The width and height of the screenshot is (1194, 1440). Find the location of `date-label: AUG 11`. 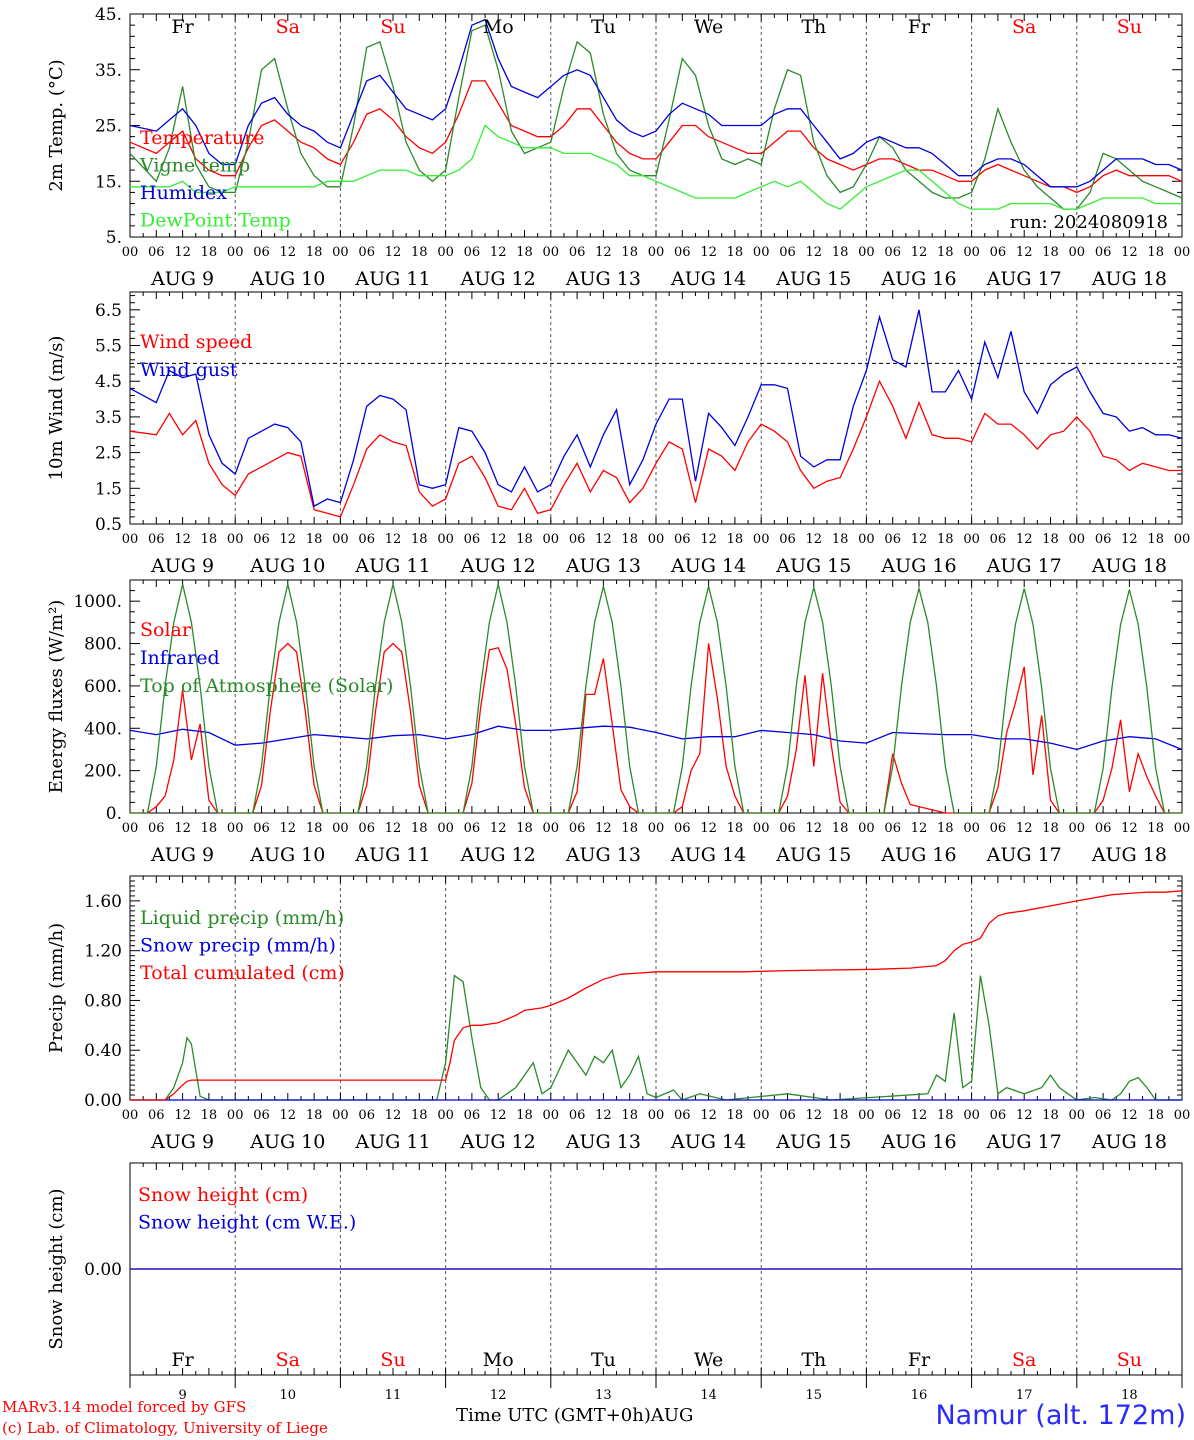

date-label: AUG 11 is located at coordinates (392, 566).